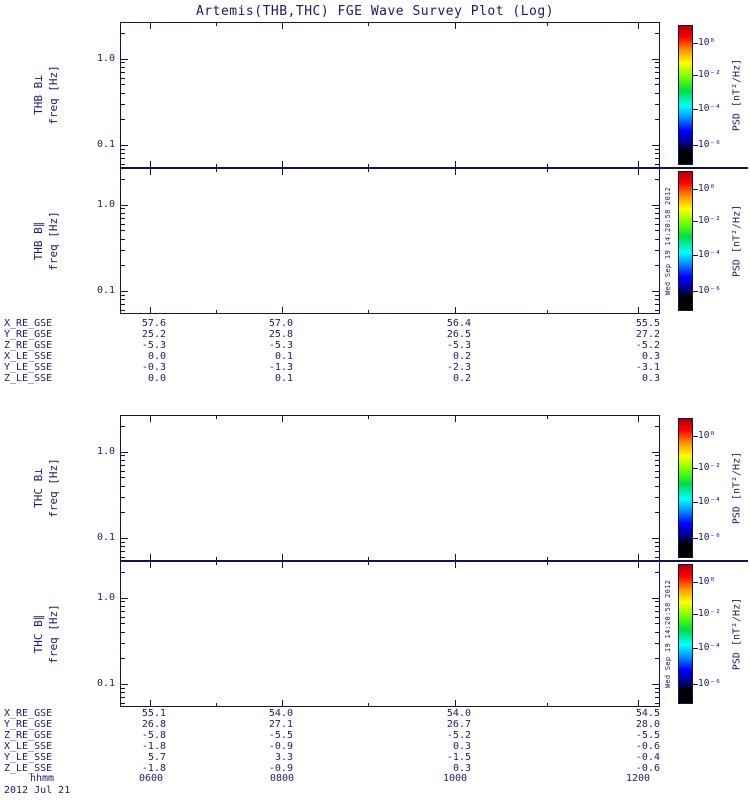 This screenshot has height=800, width=750. Describe the element at coordinates (458, 334) in the screenshot. I see `ephemeris-value: 26.5` at that location.